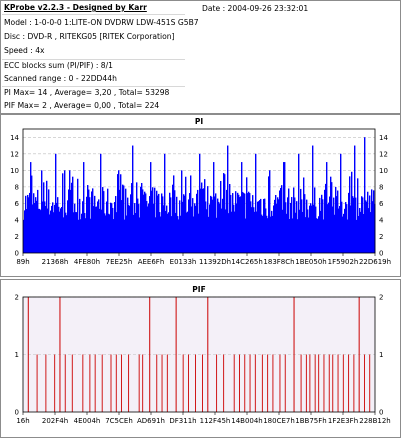  What do you see at coordinates (381, 204) in the screenshot?
I see `y-tick-label-right: 6` at bounding box center [381, 204].